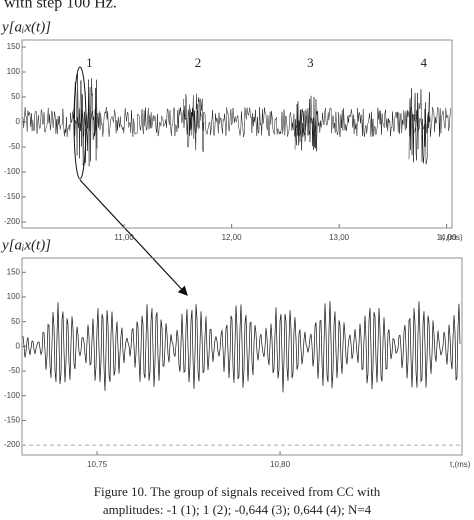 The height and width of the screenshot is (520, 474). What do you see at coordinates (236, 121) in the screenshot?
I see `noise-trace` at bounding box center [236, 121].